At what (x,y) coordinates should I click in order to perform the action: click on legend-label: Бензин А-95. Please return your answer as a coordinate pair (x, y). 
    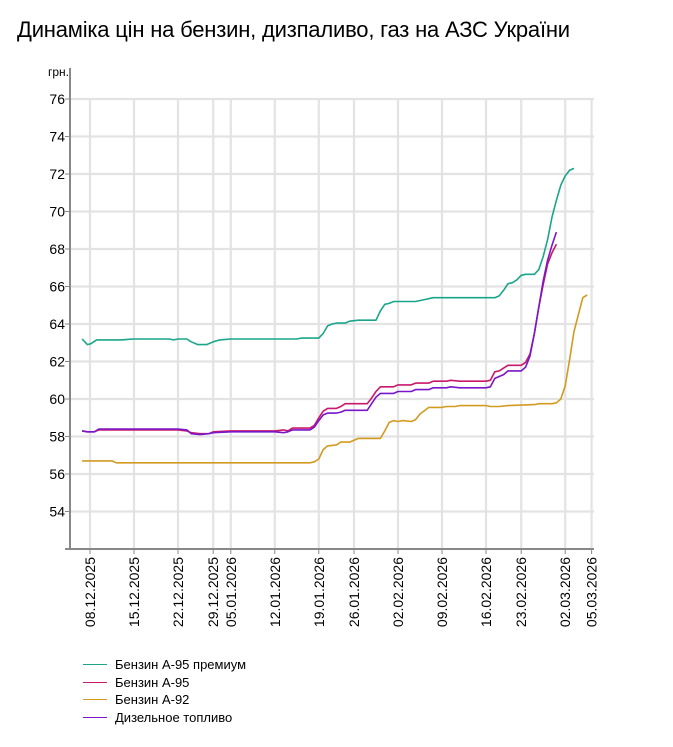
    Looking at the image, I should click on (152, 682).